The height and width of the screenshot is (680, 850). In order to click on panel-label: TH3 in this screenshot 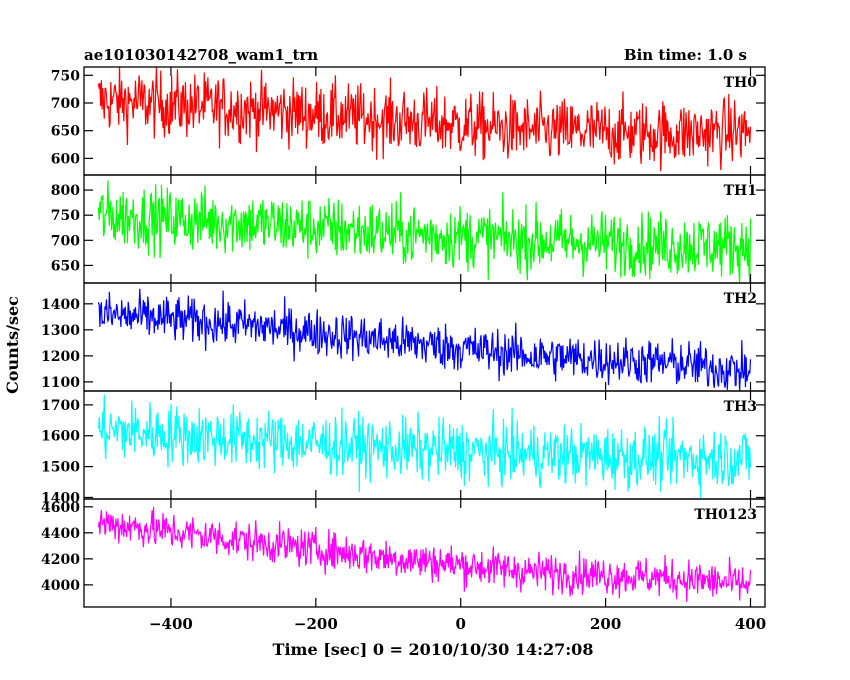, I will do `click(740, 407)`.